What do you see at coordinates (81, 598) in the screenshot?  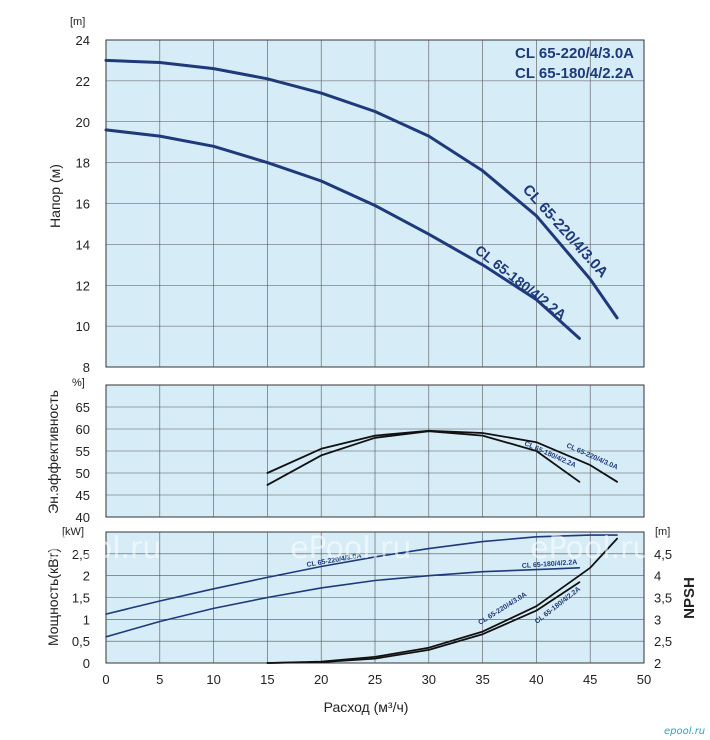 I see `power-tick-label: 1,5` at bounding box center [81, 598].